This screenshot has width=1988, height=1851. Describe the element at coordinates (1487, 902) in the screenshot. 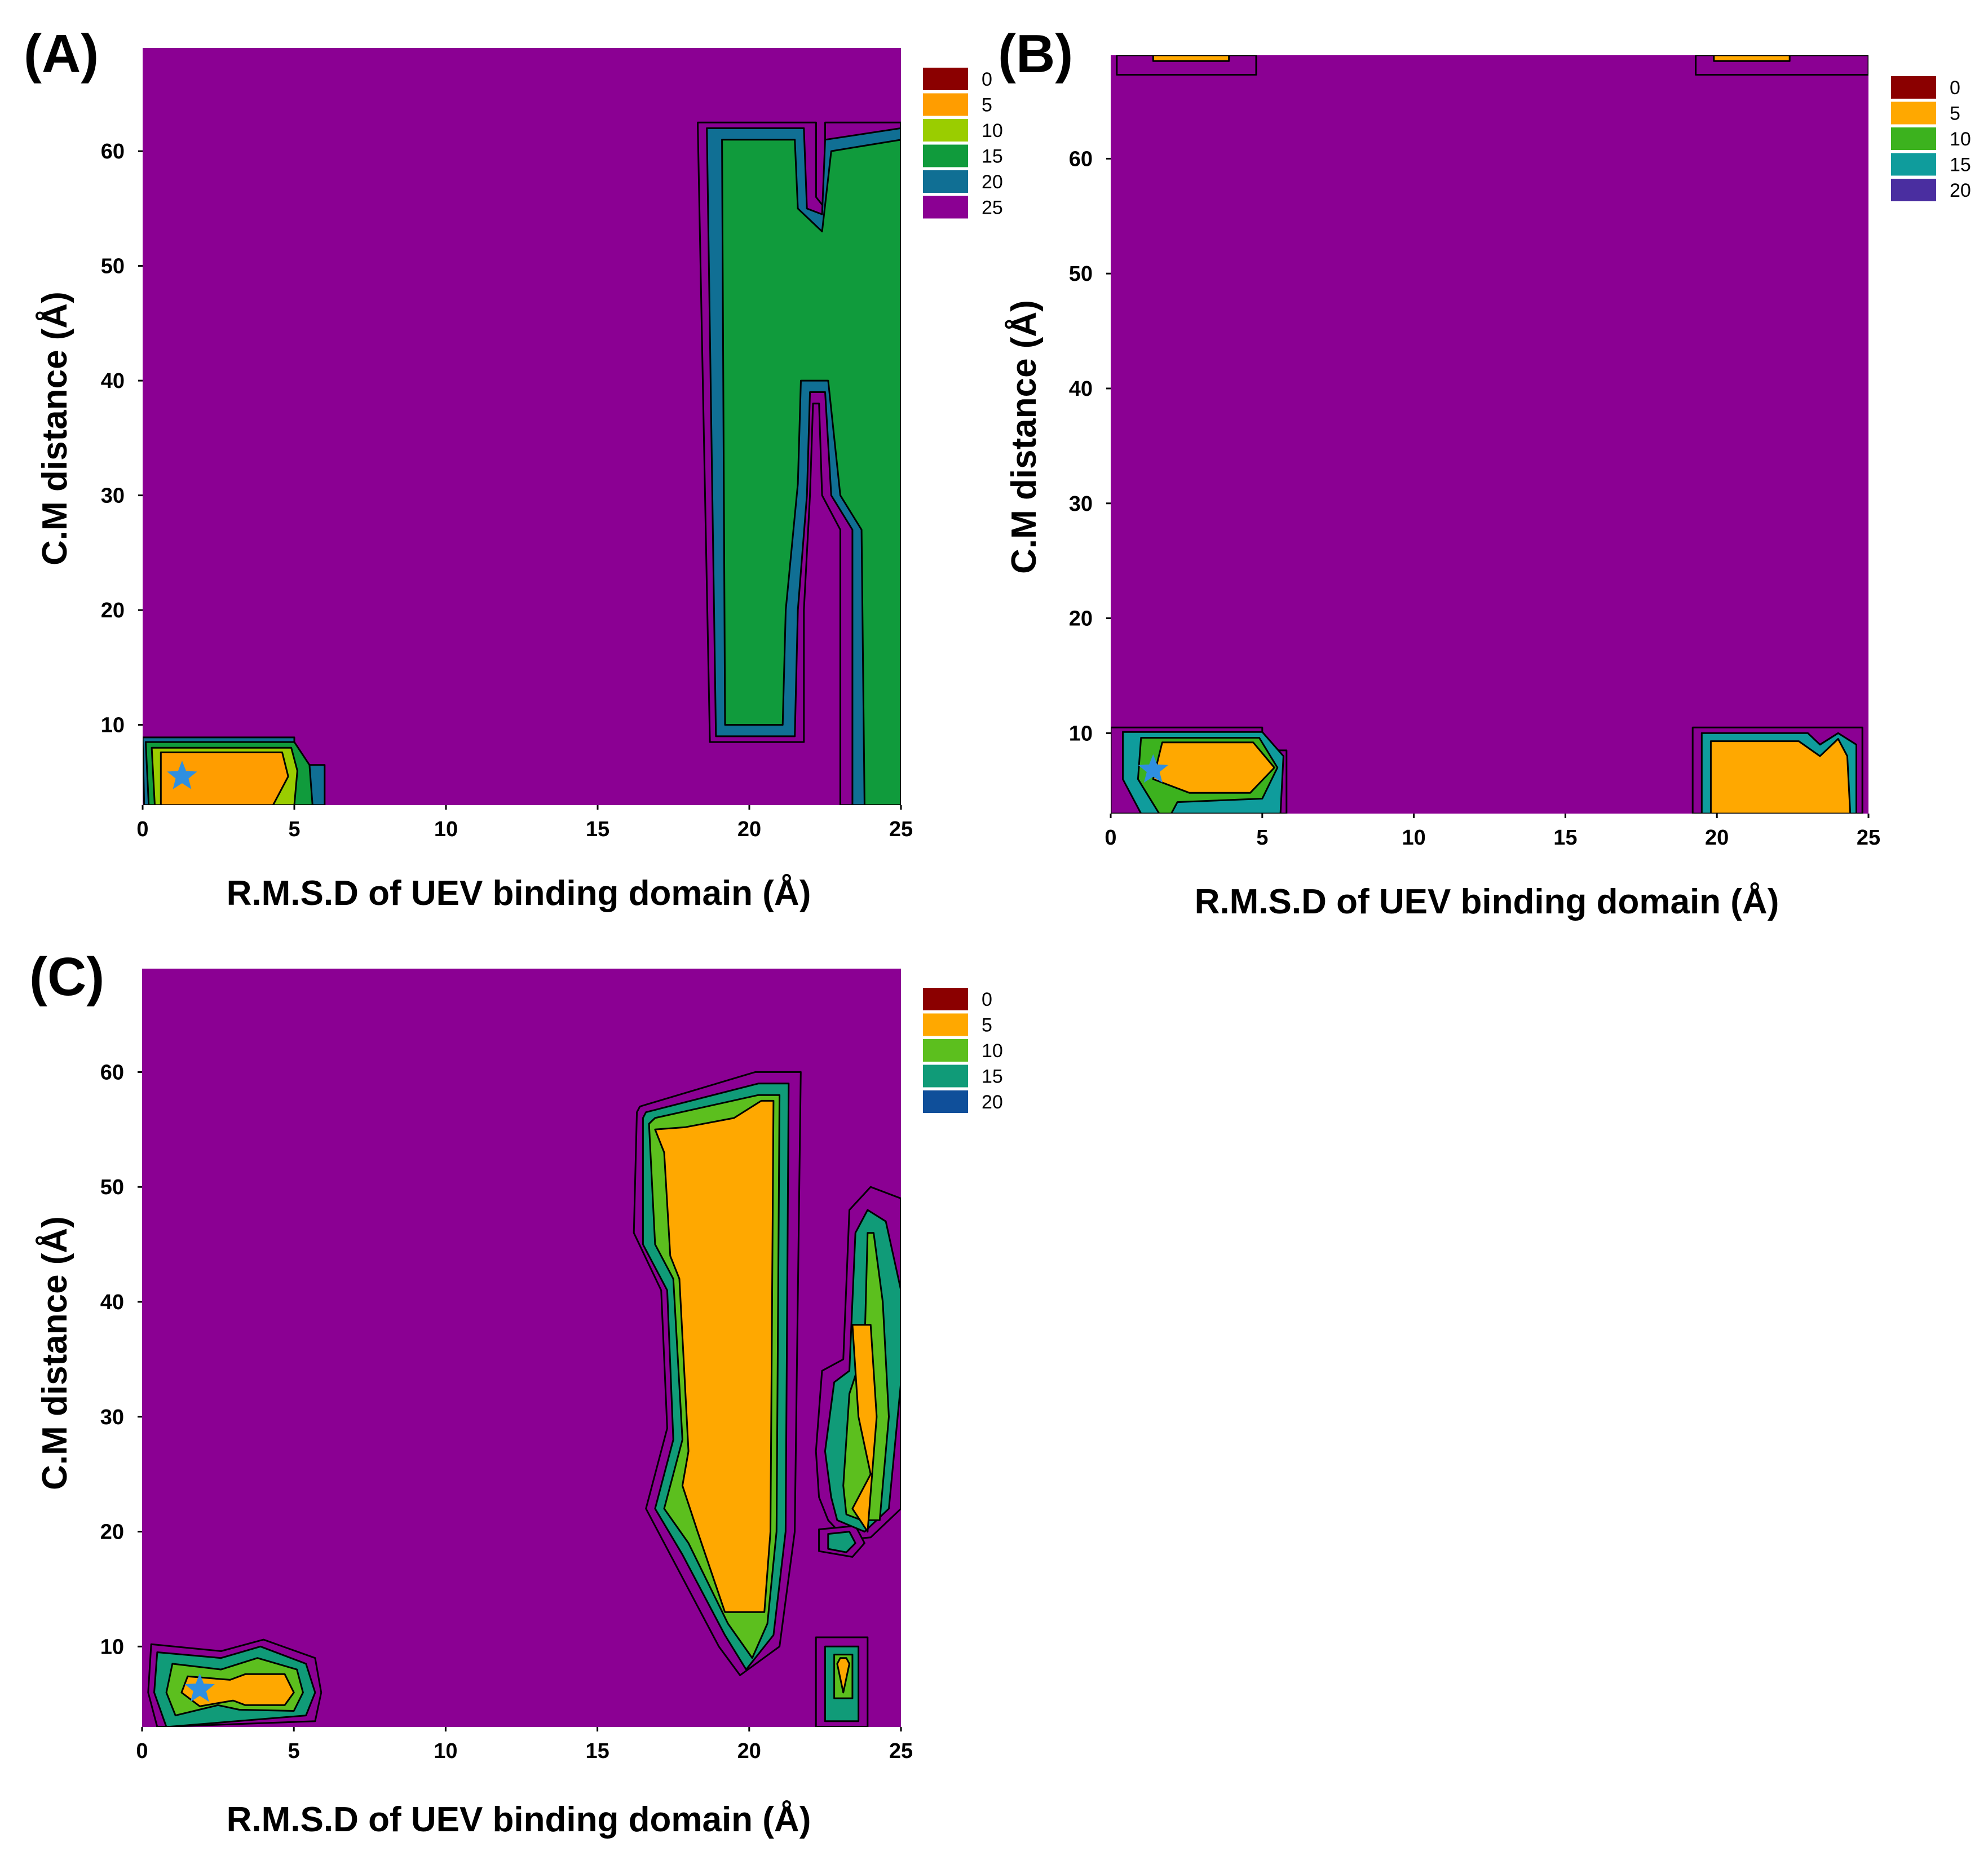

I see `panel-b-x-axis-label: R.M.S.D of UEV binding domain (Å)` at that location.